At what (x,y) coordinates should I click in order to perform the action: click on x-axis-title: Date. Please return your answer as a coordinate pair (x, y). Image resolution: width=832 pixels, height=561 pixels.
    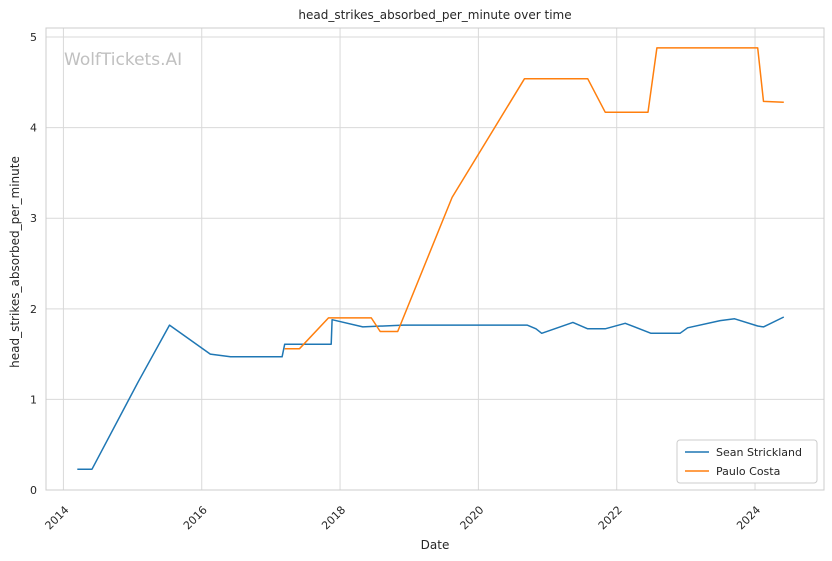
    Looking at the image, I should click on (435, 545).